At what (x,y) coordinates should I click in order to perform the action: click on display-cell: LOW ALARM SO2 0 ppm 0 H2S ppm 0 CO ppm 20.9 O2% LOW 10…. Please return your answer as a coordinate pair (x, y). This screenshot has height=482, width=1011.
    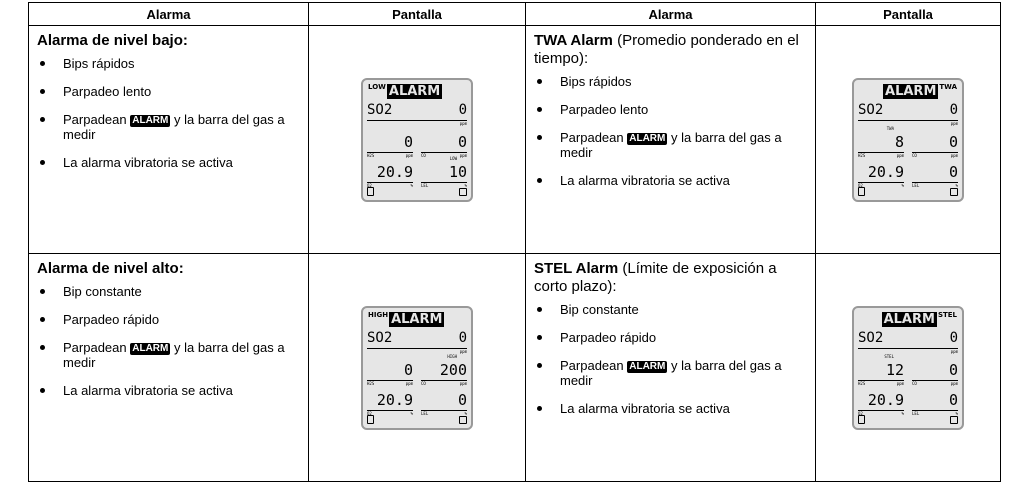
    Looking at the image, I should click on (417, 139).